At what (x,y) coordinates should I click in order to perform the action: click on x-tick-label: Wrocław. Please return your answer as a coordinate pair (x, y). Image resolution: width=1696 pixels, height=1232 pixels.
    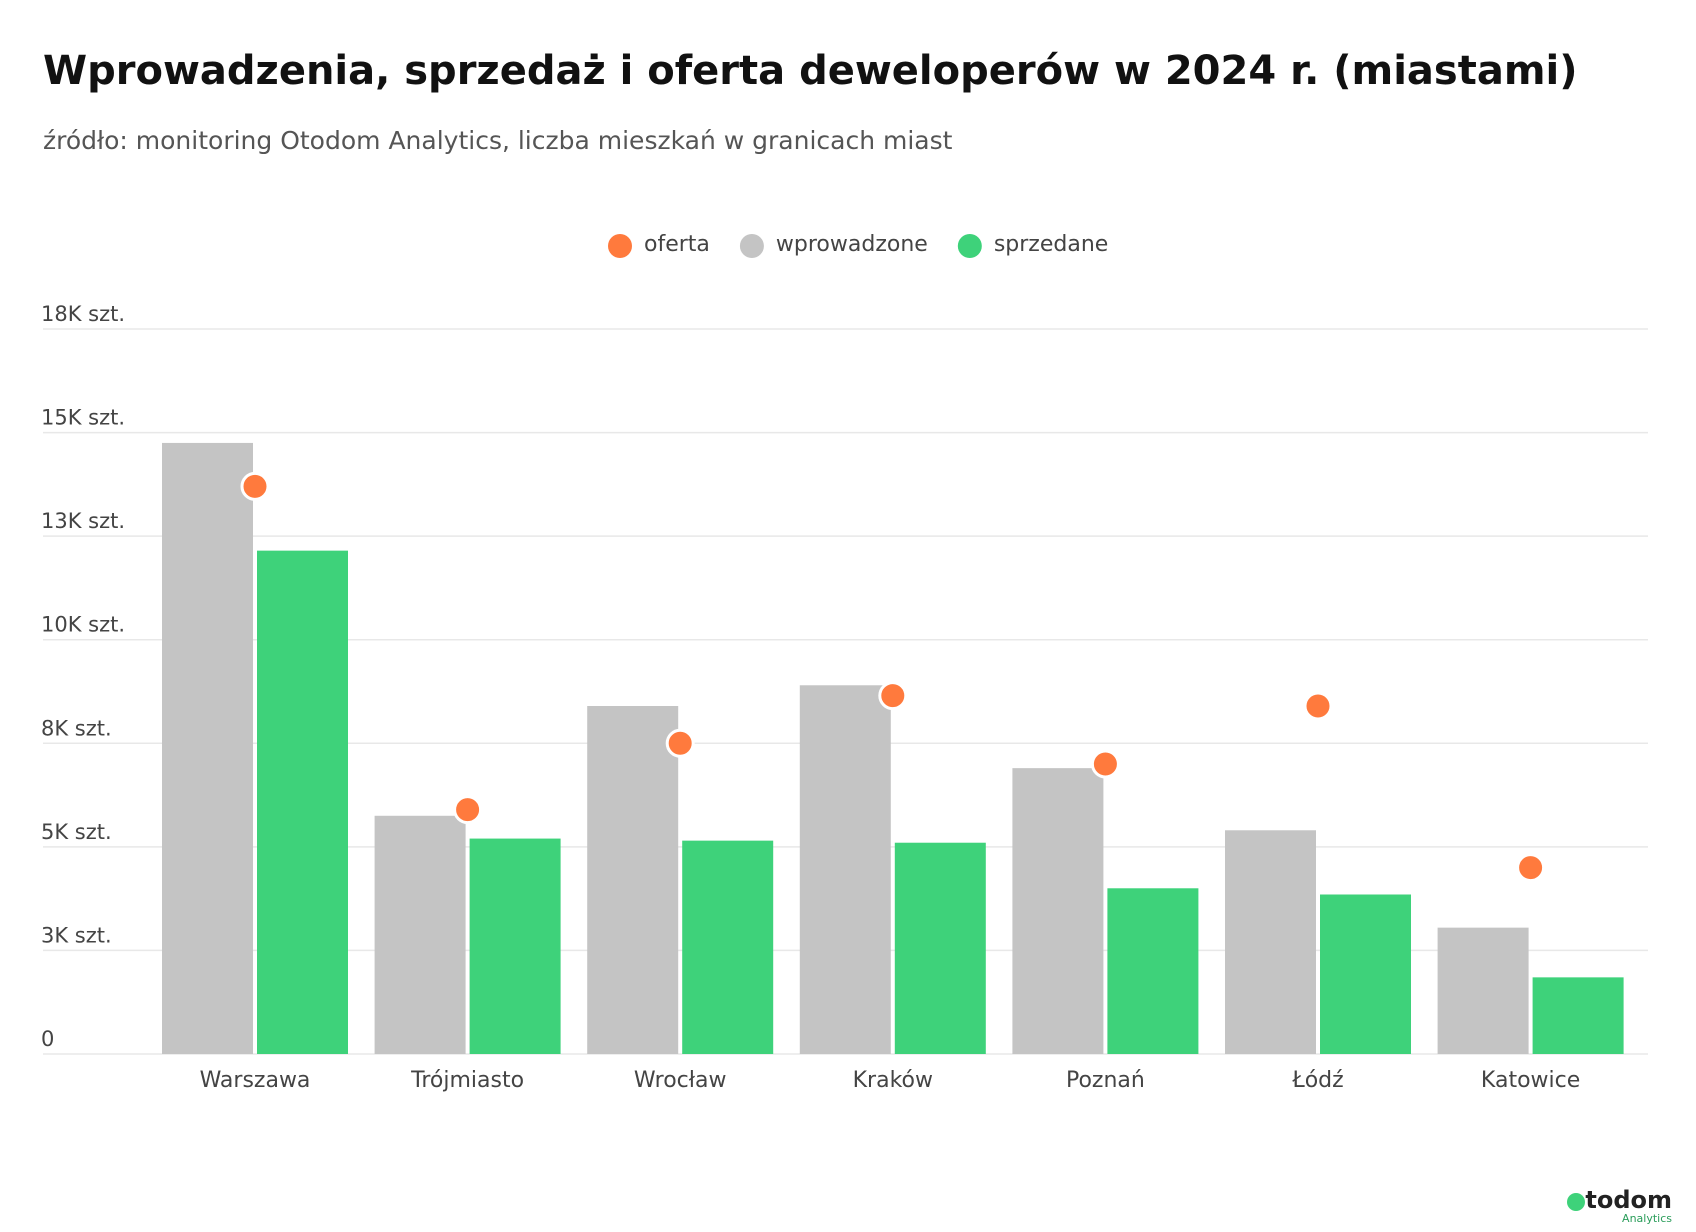
    Looking at the image, I should click on (680, 1080).